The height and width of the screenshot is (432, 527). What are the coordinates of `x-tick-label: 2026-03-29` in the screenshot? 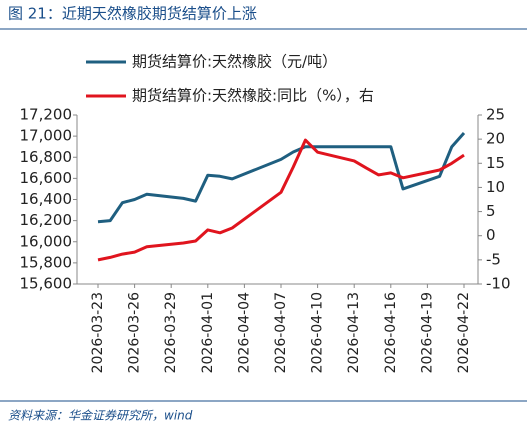 It's located at (171, 332).